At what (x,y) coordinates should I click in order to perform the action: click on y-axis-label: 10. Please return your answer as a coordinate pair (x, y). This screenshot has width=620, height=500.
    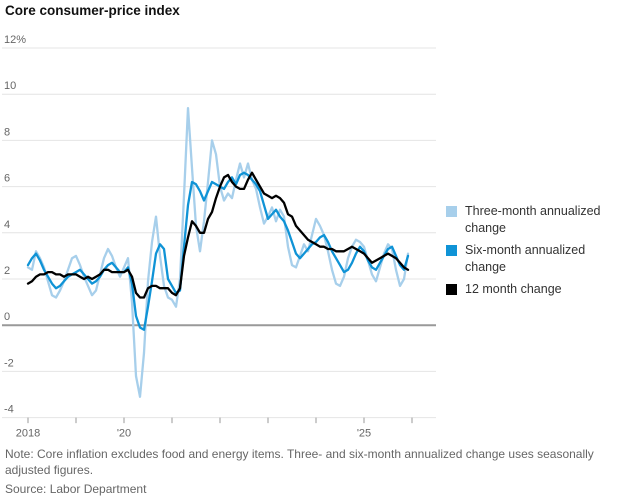
    Looking at the image, I should click on (10, 86).